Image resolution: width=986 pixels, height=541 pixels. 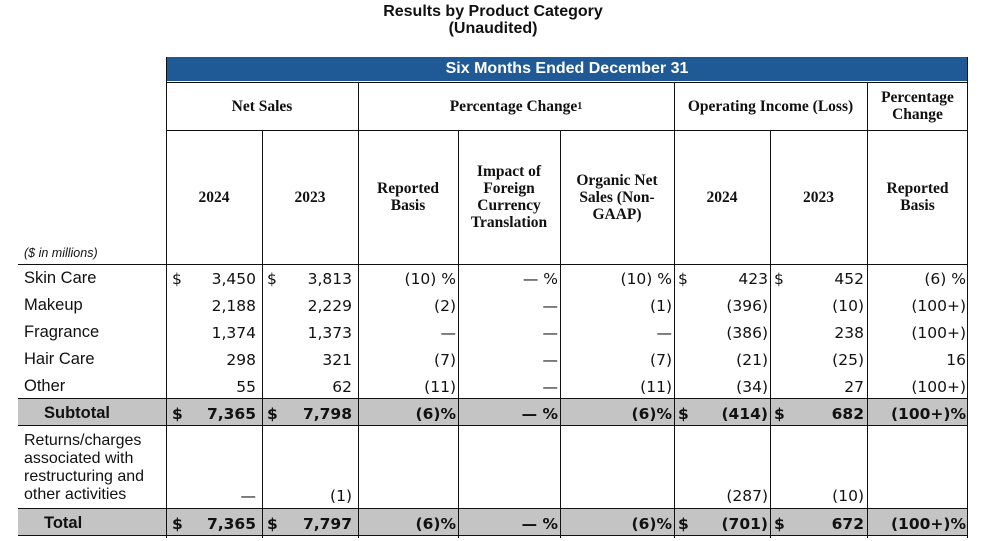 What do you see at coordinates (849, 279) in the screenshot?
I see `op-income-2023: 452` at bounding box center [849, 279].